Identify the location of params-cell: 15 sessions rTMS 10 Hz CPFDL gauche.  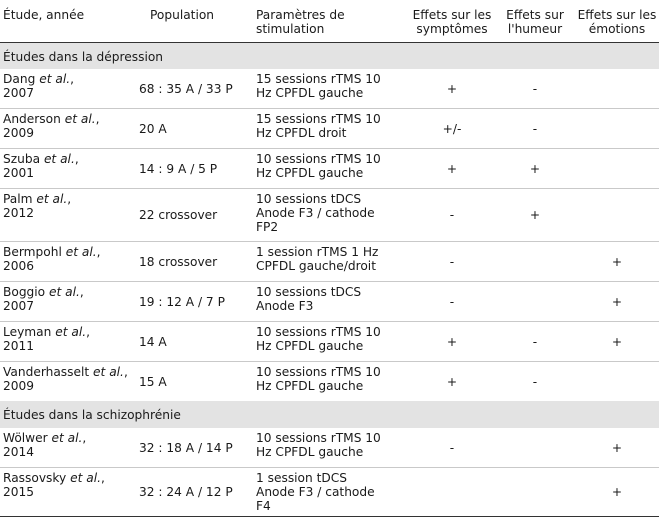
(318, 86).